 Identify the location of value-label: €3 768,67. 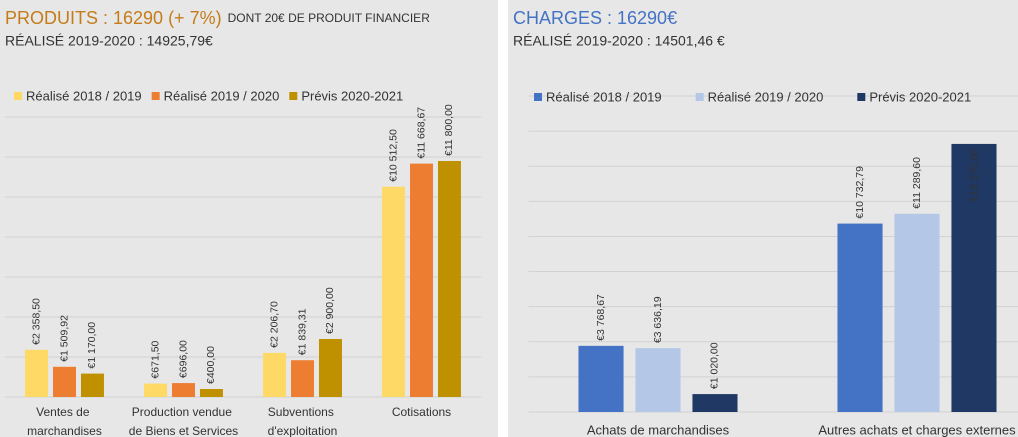
(601, 317).